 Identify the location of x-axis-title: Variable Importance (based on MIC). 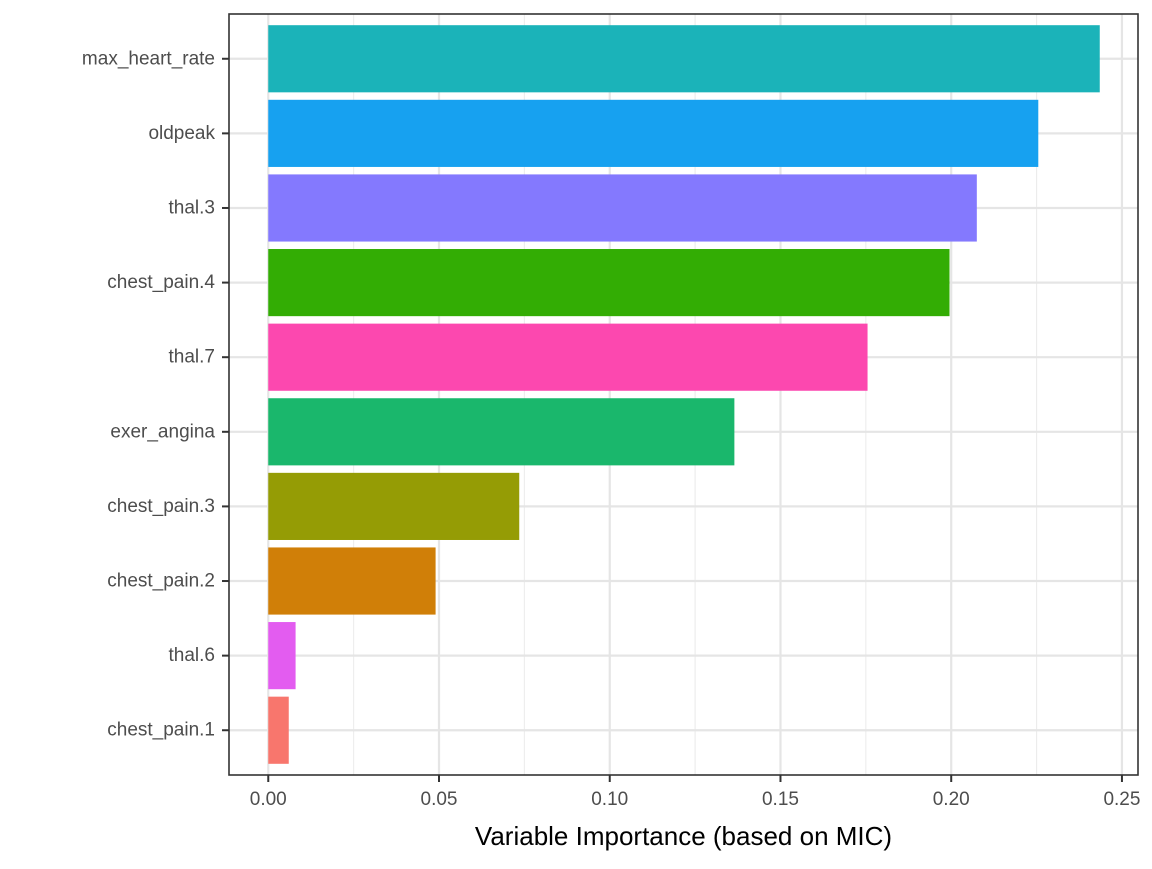
(683, 836).